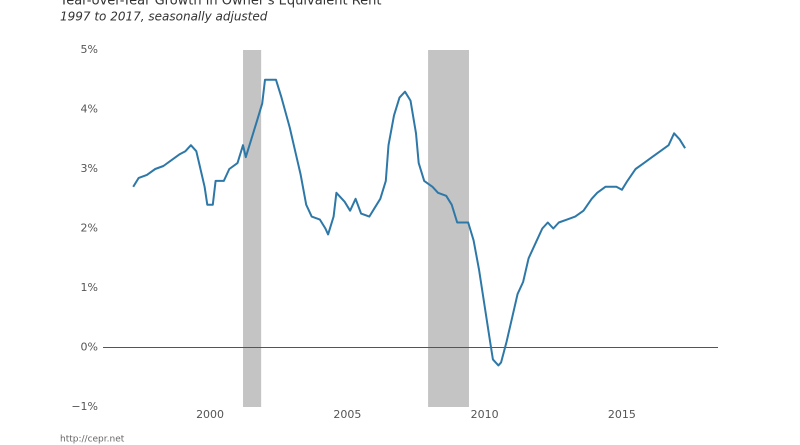 The image size is (800, 445). What do you see at coordinates (89, 347) in the screenshot?
I see `y-tick-label: 0%` at bounding box center [89, 347].